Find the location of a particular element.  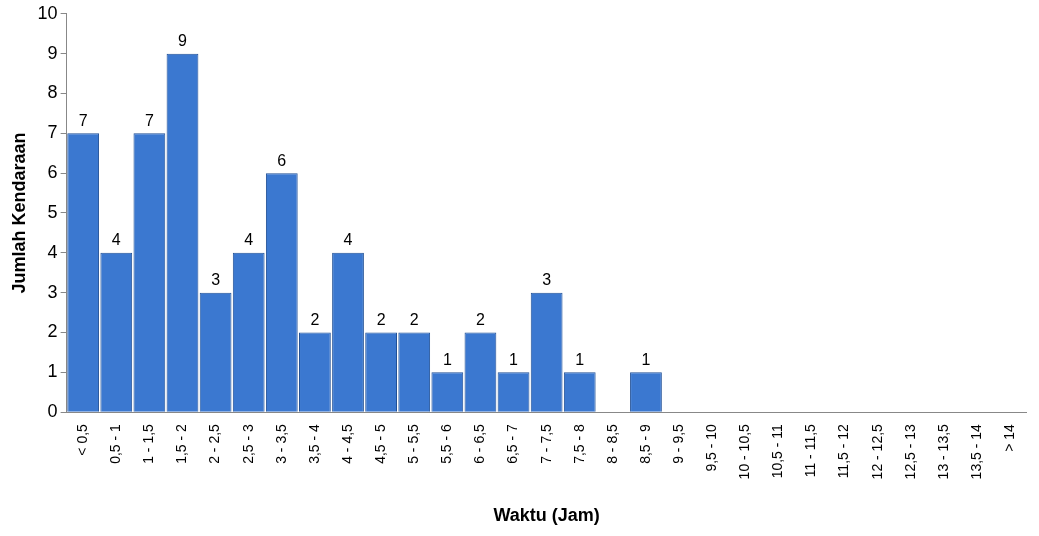

x-tick-label: 13 - 13,5 is located at coordinates (942, 451).